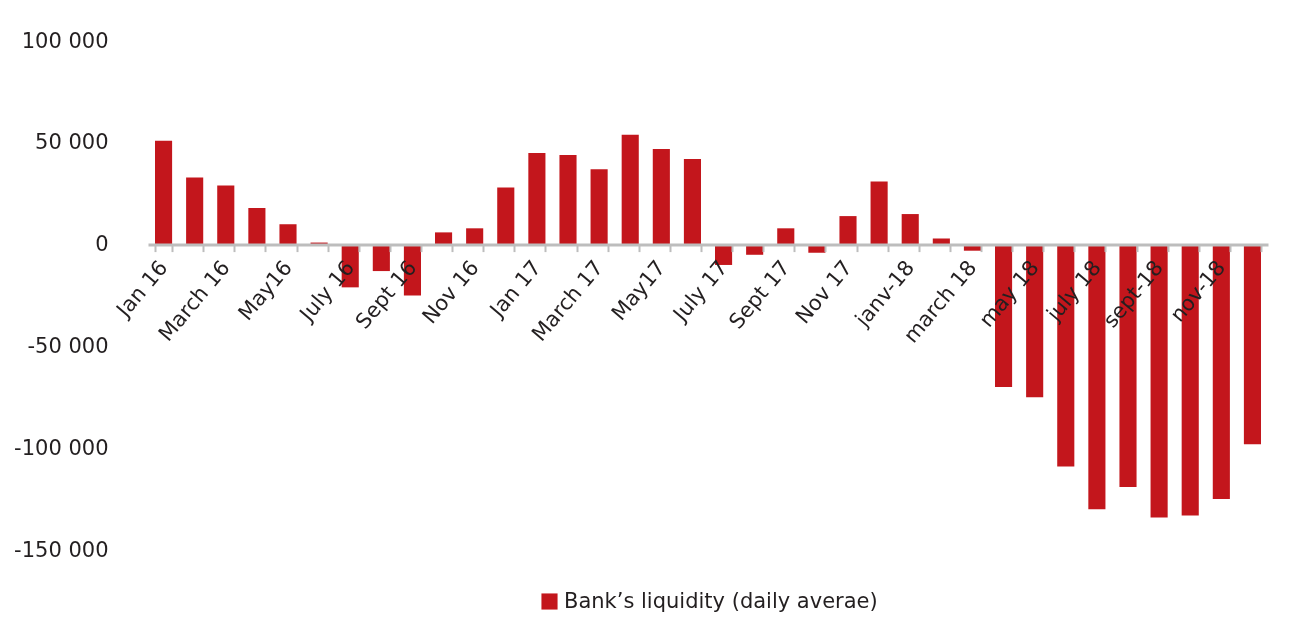  I want to click on y-tick-label: -150 000, so click(61, 549).